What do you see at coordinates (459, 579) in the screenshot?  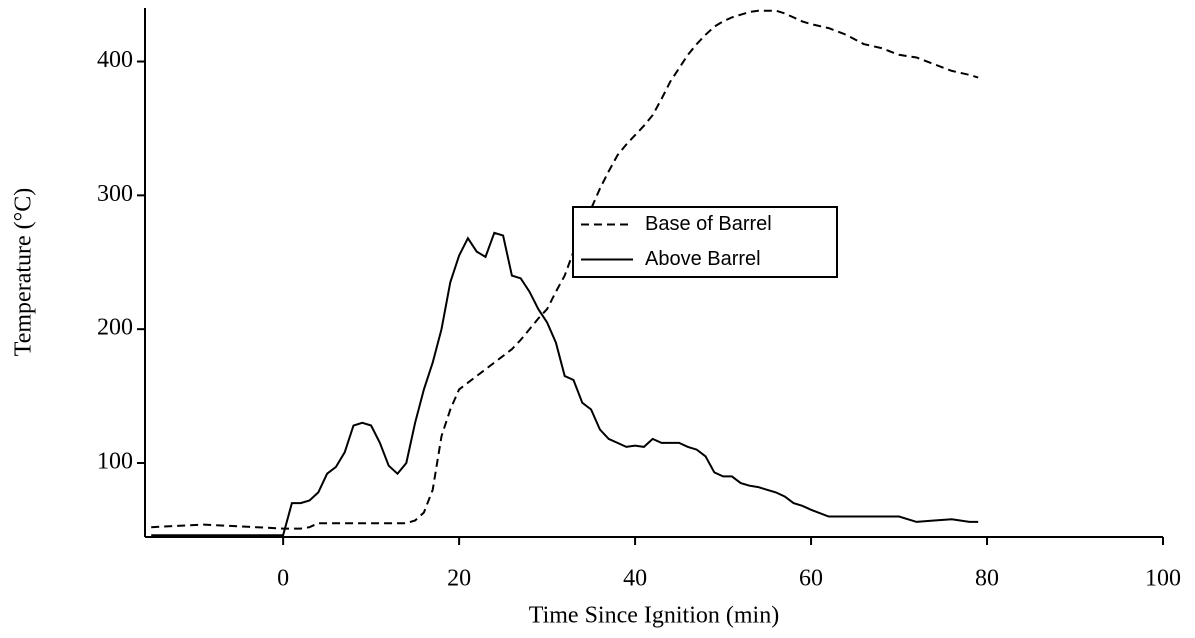 I see `x-tick-label: 20` at bounding box center [459, 579].